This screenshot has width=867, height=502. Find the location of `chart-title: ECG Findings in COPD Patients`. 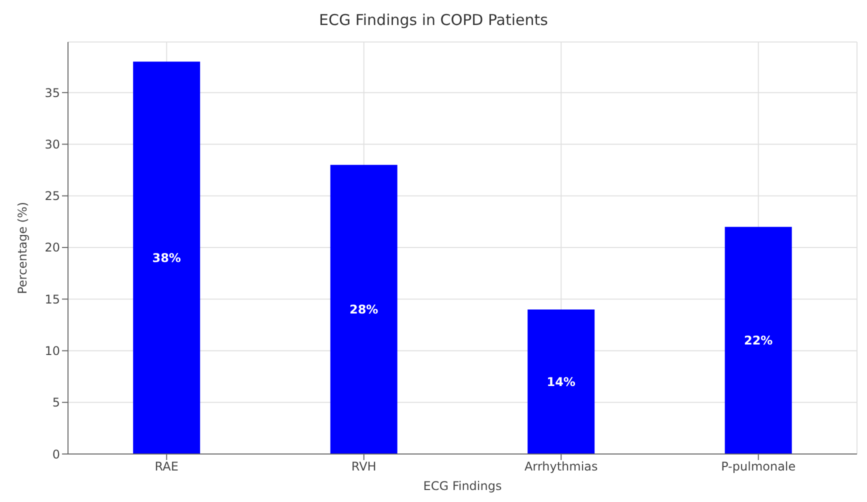

chart-title: ECG Findings in COPD Patients is located at coordinates (433, 20).